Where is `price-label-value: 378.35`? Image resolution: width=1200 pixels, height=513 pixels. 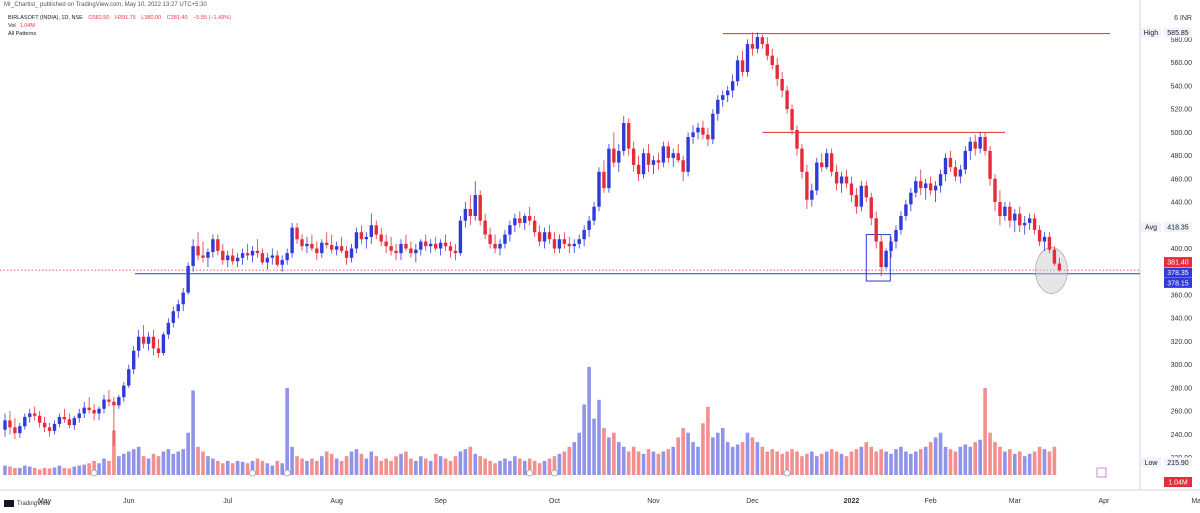
price-label-value: 378.35 is located at coordinates (1178, 273).